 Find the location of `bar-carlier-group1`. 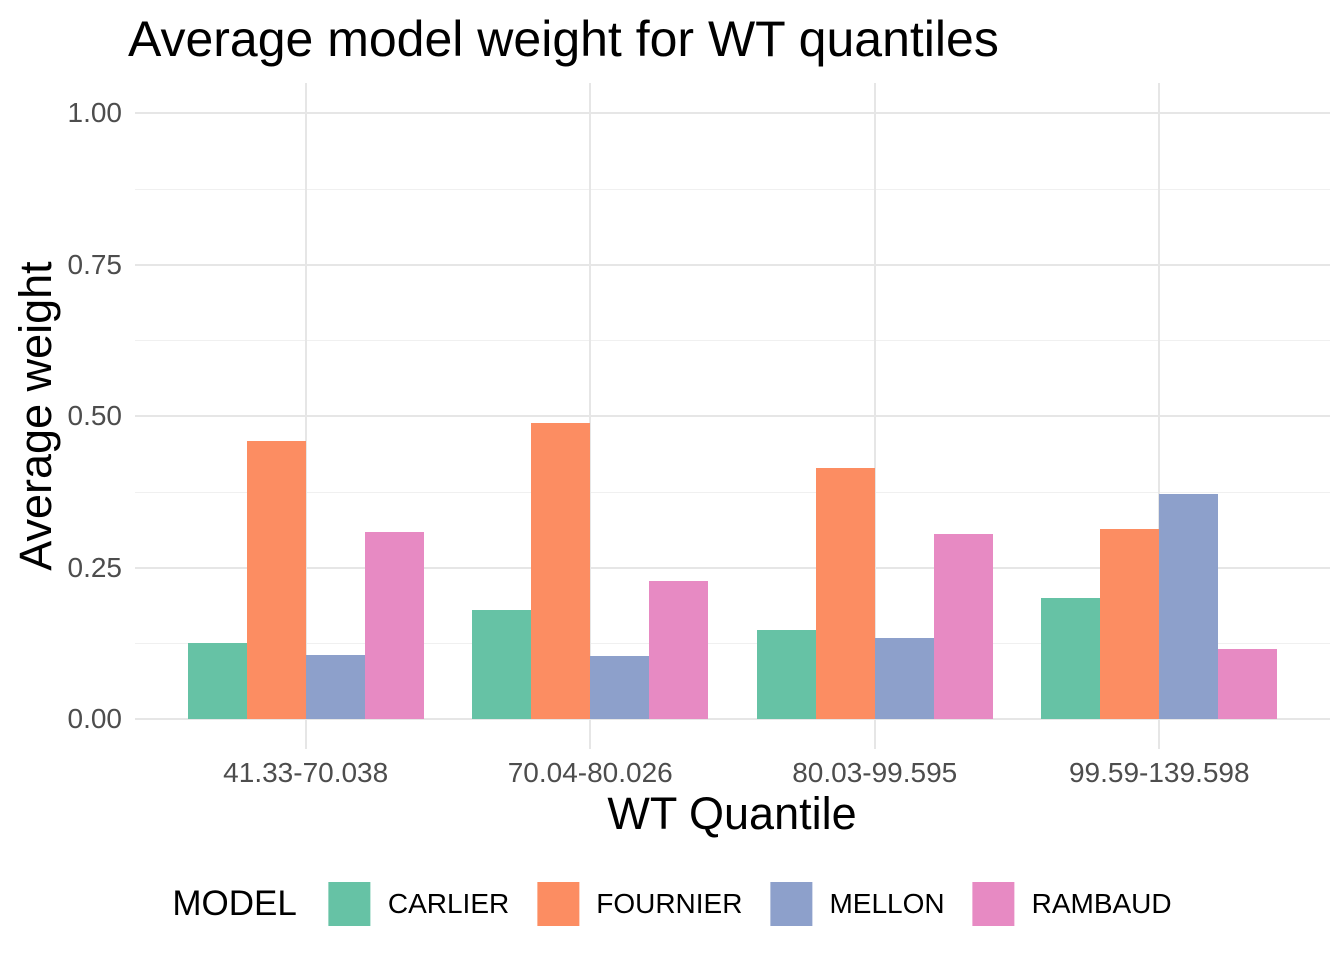

bar-carlier-group1 is located at coordinates (217, 680).